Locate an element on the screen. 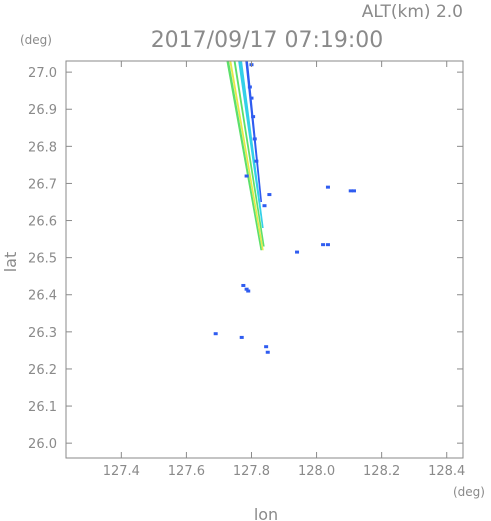 This screenshot has height=521, width=491. x-axis-label: lon is located at coordinates (266, 513).